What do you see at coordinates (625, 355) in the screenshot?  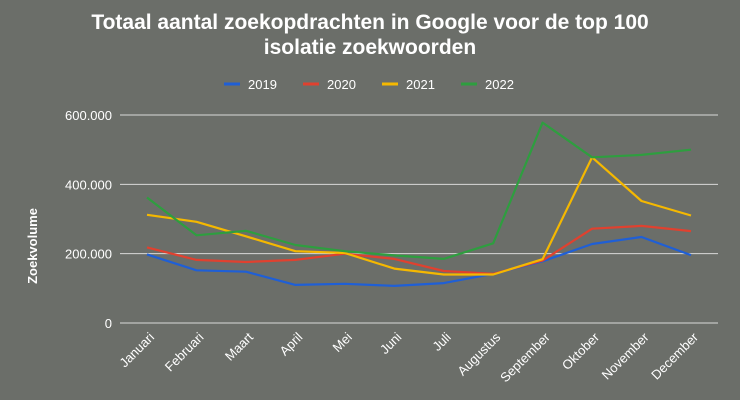 I see `x-tick-label: November` at bounding box center [625, 355].